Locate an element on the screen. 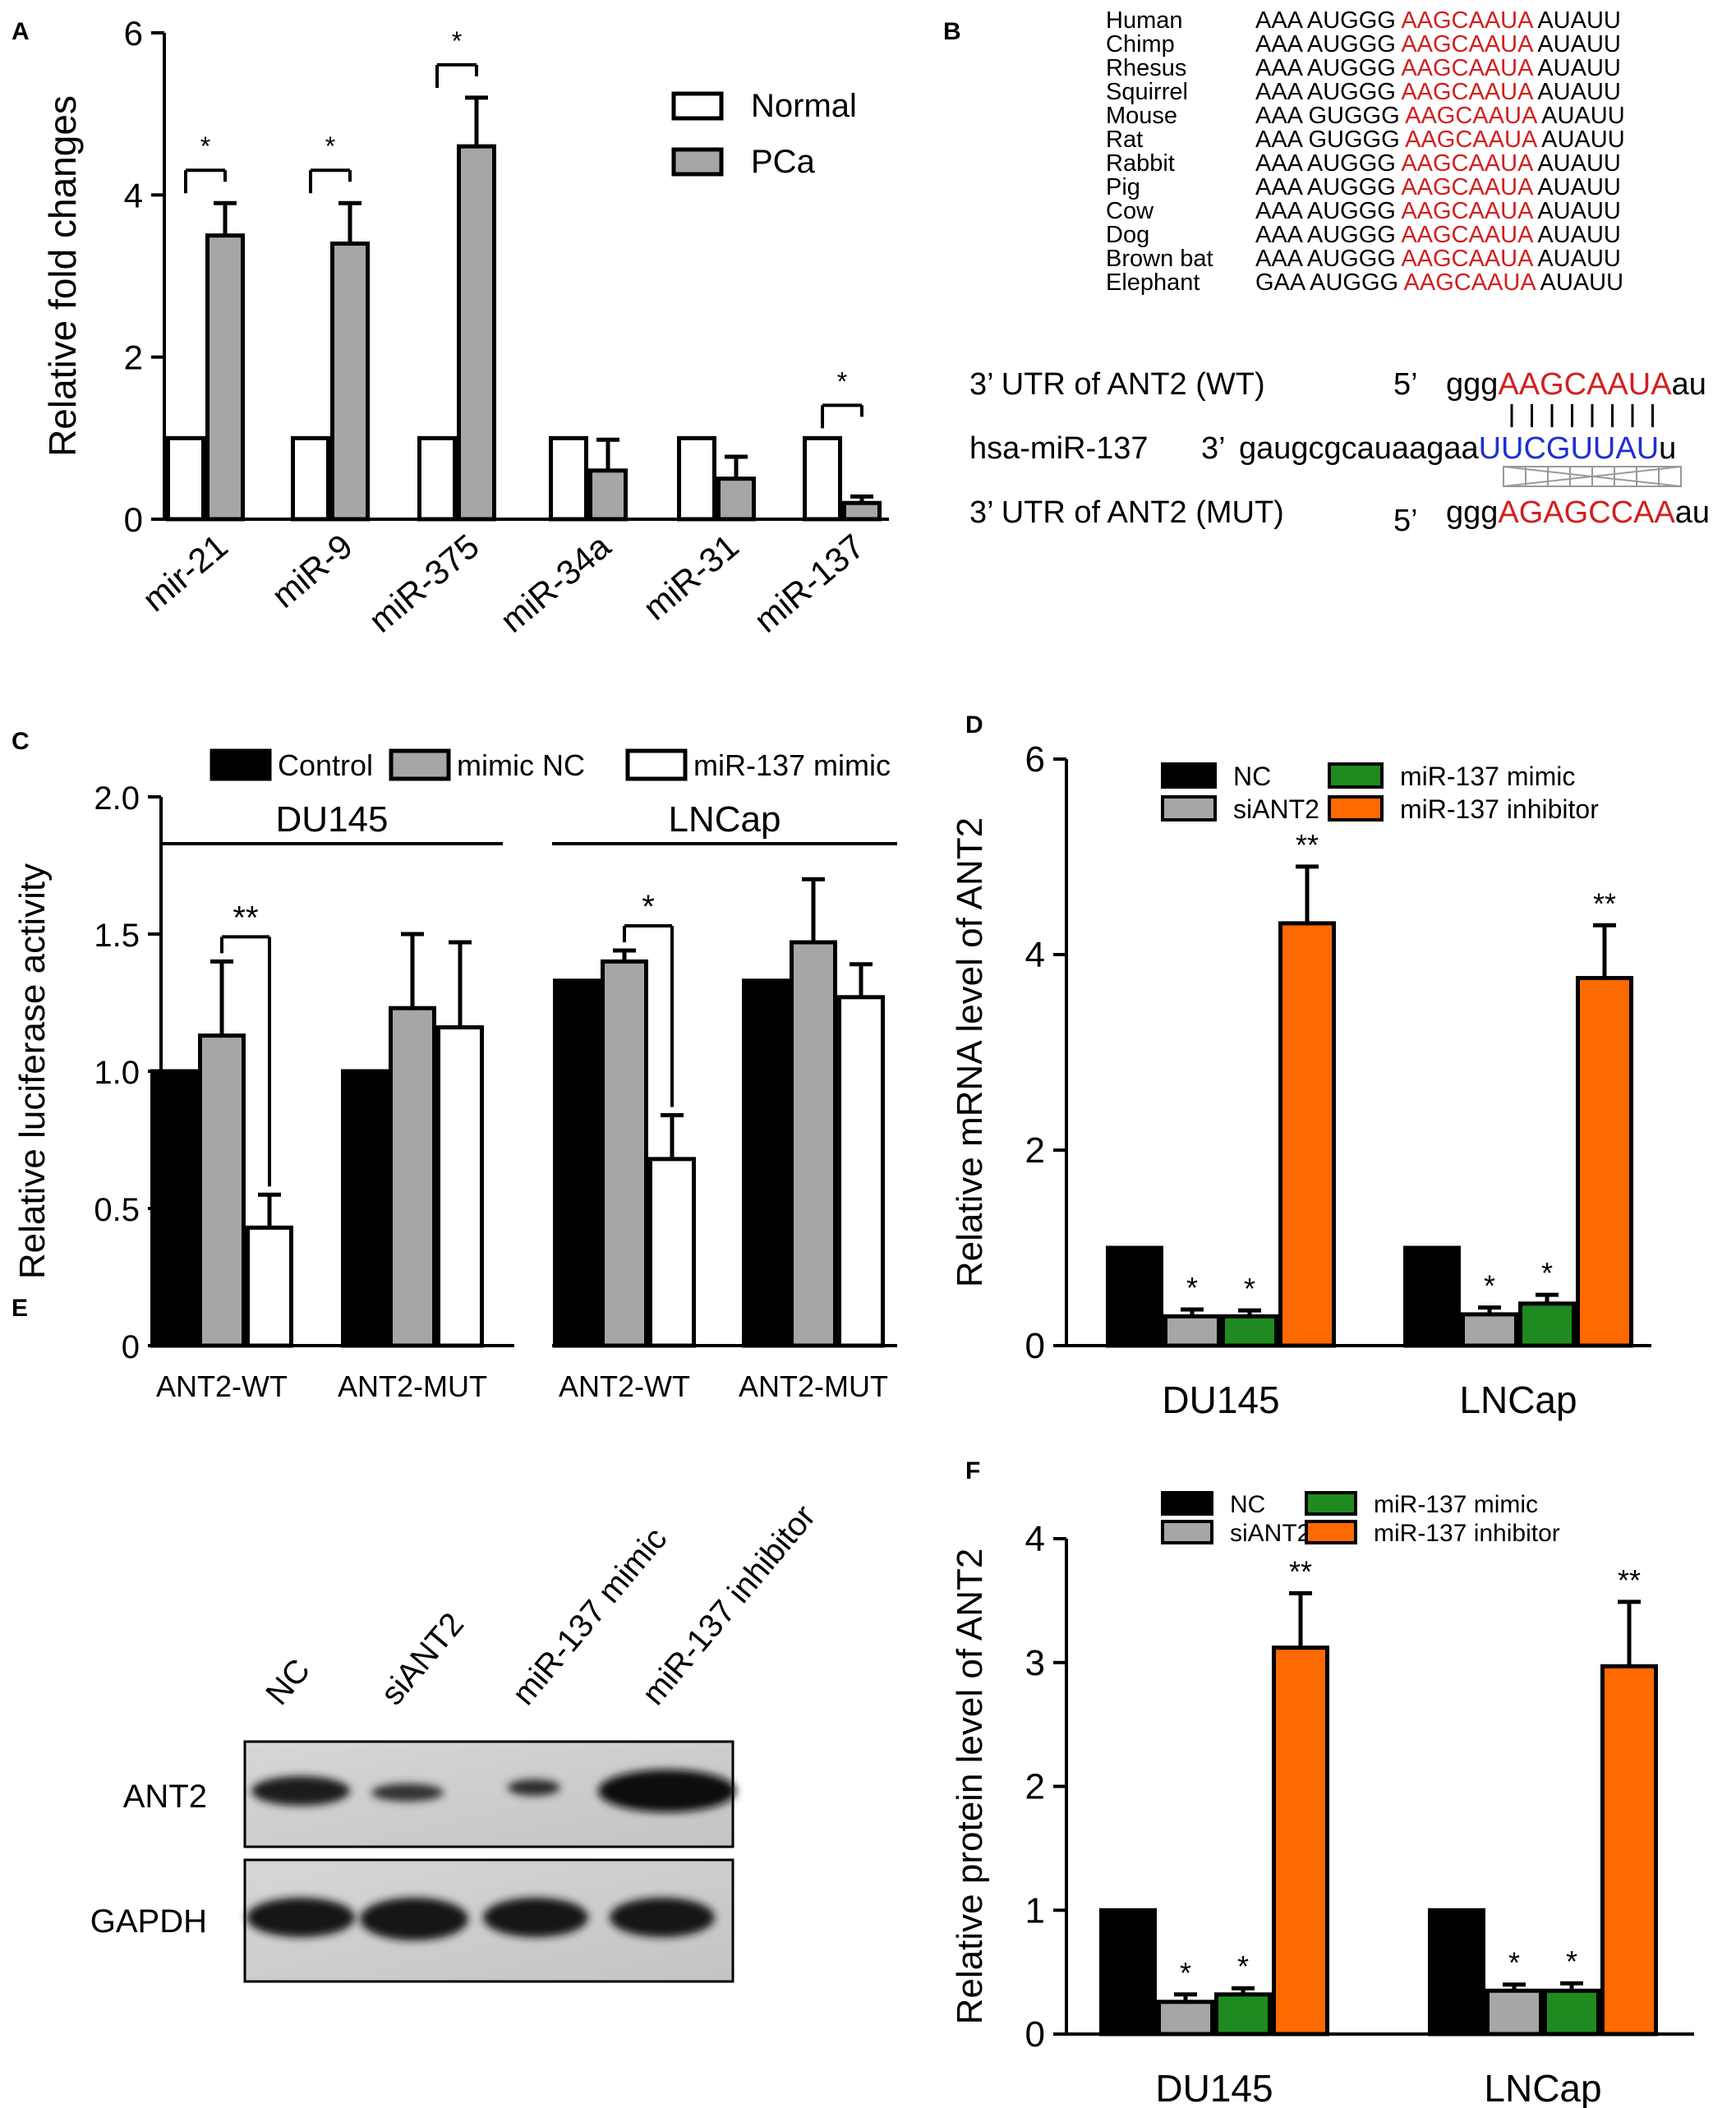 This screenshot has height=2108, width=1736. x-tick-label: miR-375 is located at coordinates (423, 583).